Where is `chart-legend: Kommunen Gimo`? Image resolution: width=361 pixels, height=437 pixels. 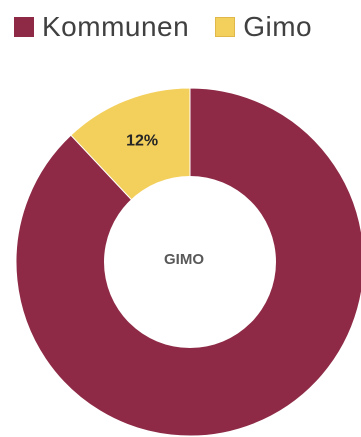 chart-legend: Kommunen Gimo is located at coordinates (176, 27).